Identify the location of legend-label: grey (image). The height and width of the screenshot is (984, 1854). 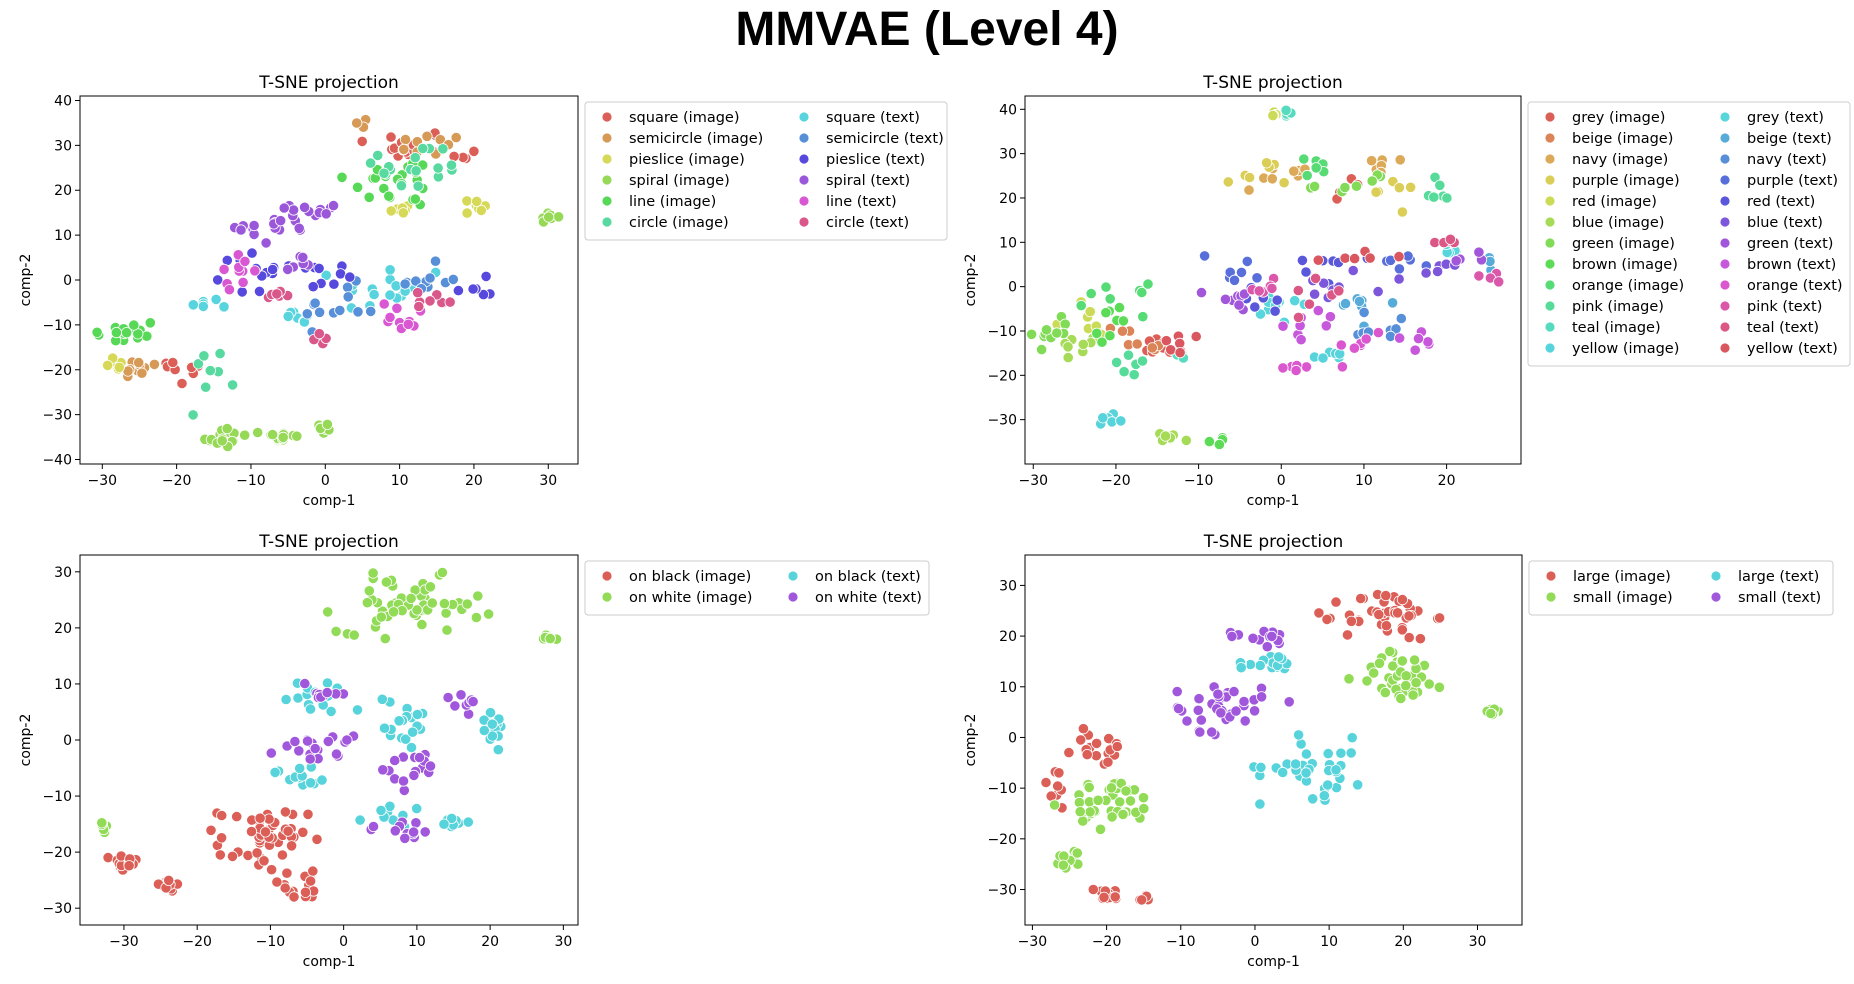
(1618, 118).